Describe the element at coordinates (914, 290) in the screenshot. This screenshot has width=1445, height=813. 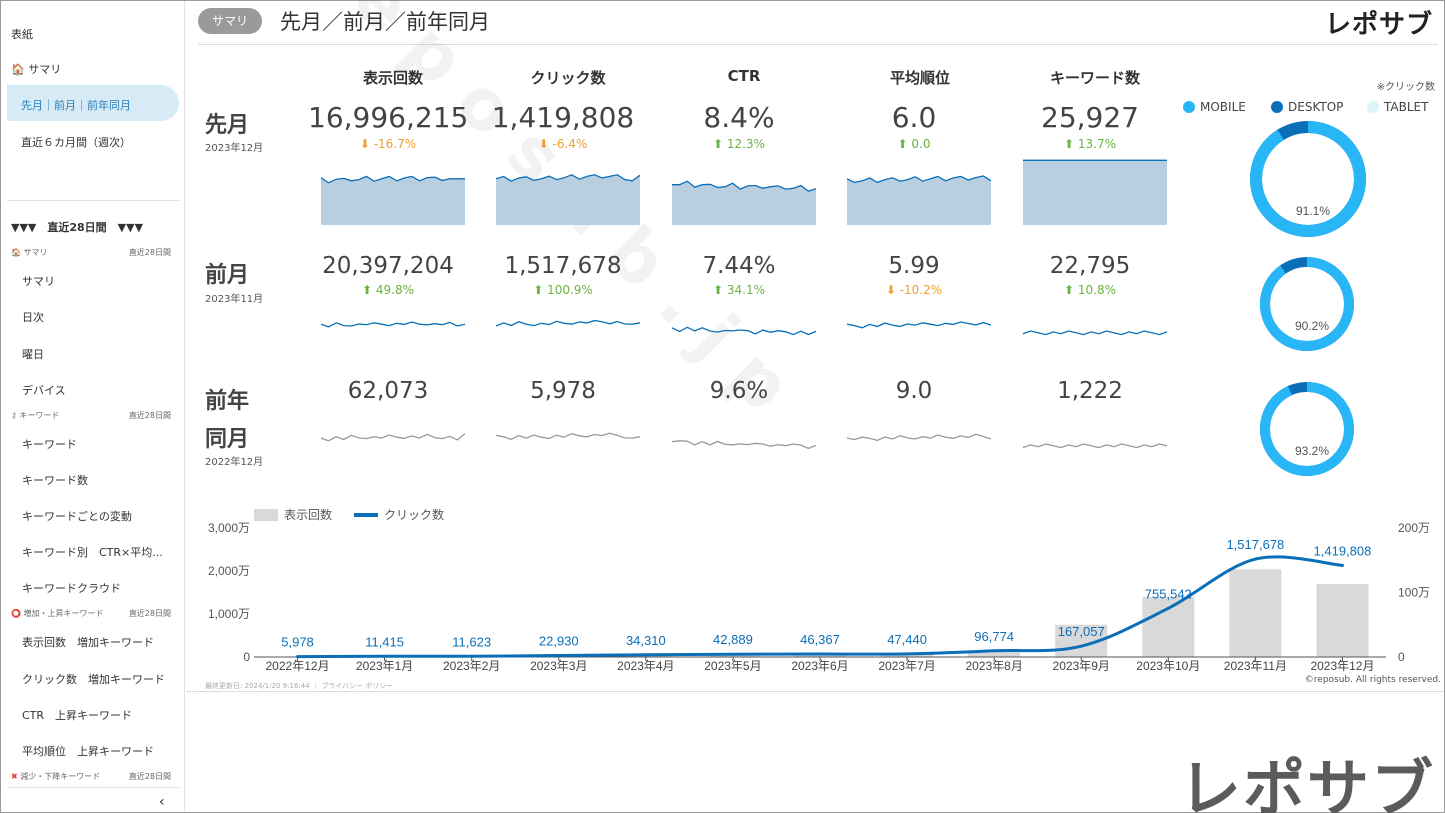
I see `metric-change: ⬇ -10.2%` at that location.